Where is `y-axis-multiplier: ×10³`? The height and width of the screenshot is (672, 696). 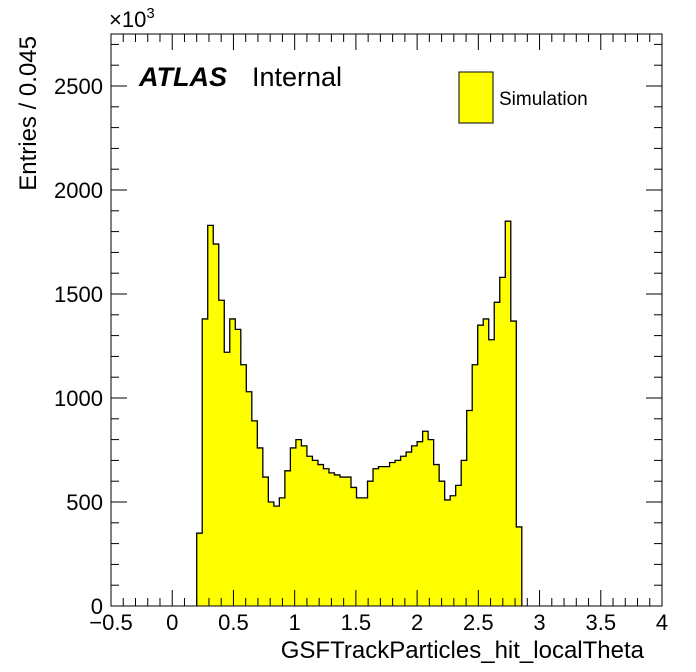 y-axis-multiplier: ×10³ is located at coordinates (132, 18).